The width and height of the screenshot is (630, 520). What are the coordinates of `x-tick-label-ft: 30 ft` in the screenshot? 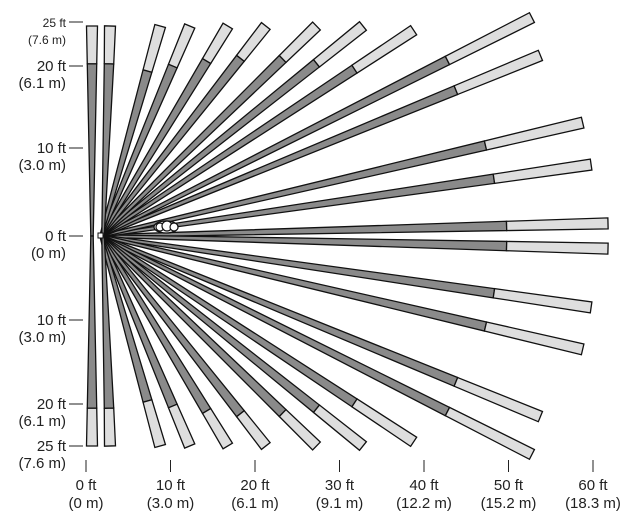 It's located at (340, 485).